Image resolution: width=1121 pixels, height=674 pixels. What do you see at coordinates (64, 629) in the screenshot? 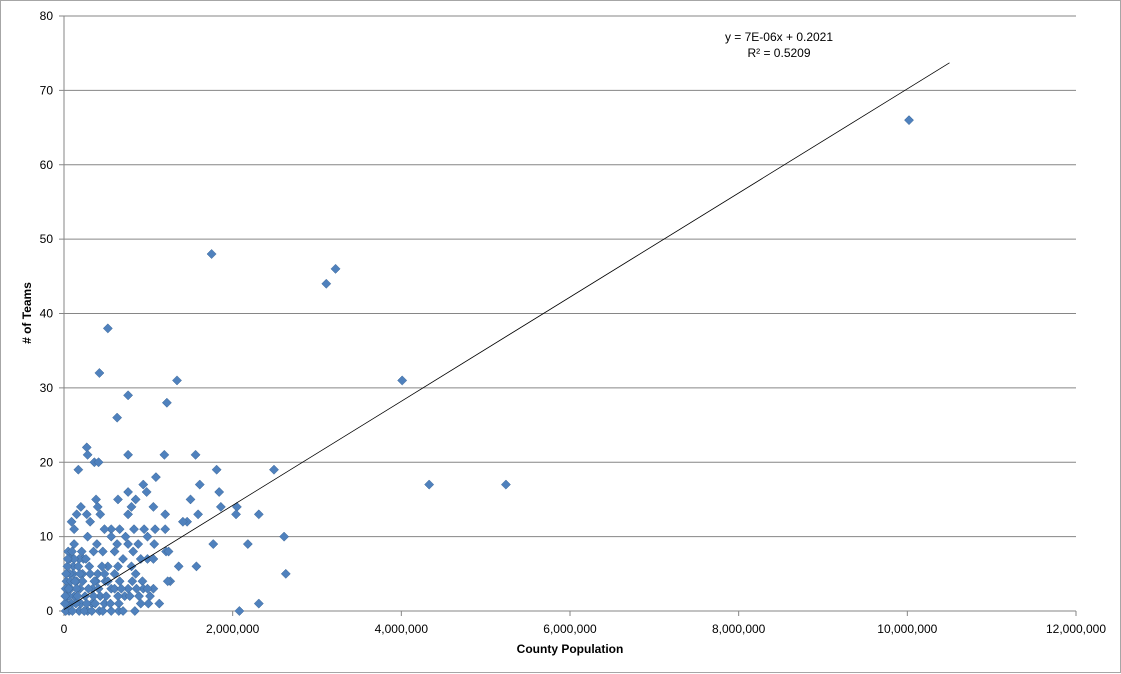
I see `x-tick-label: 0` at bounding box center [64, 629].